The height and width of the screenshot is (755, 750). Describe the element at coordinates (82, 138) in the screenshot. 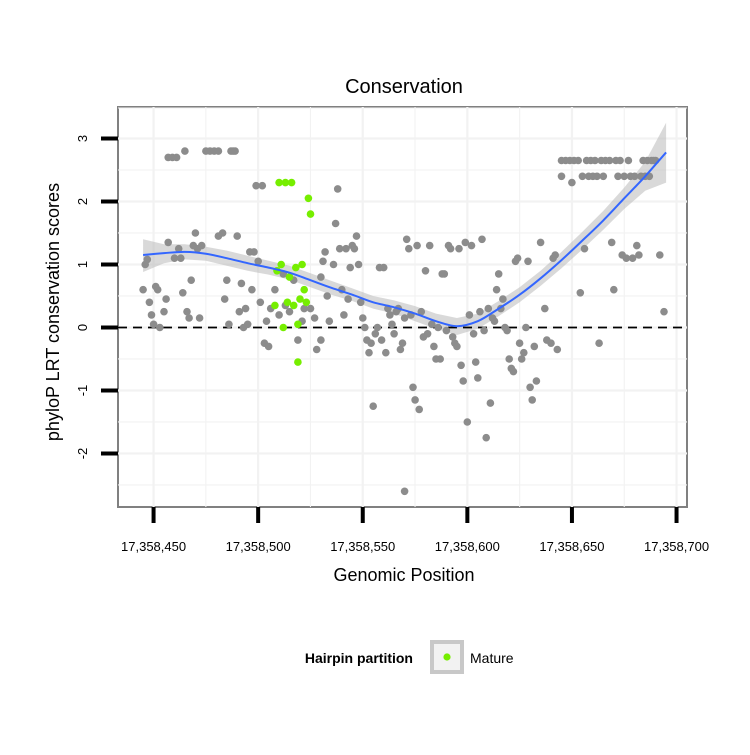

I see `y-tick-label: 3` at that location.